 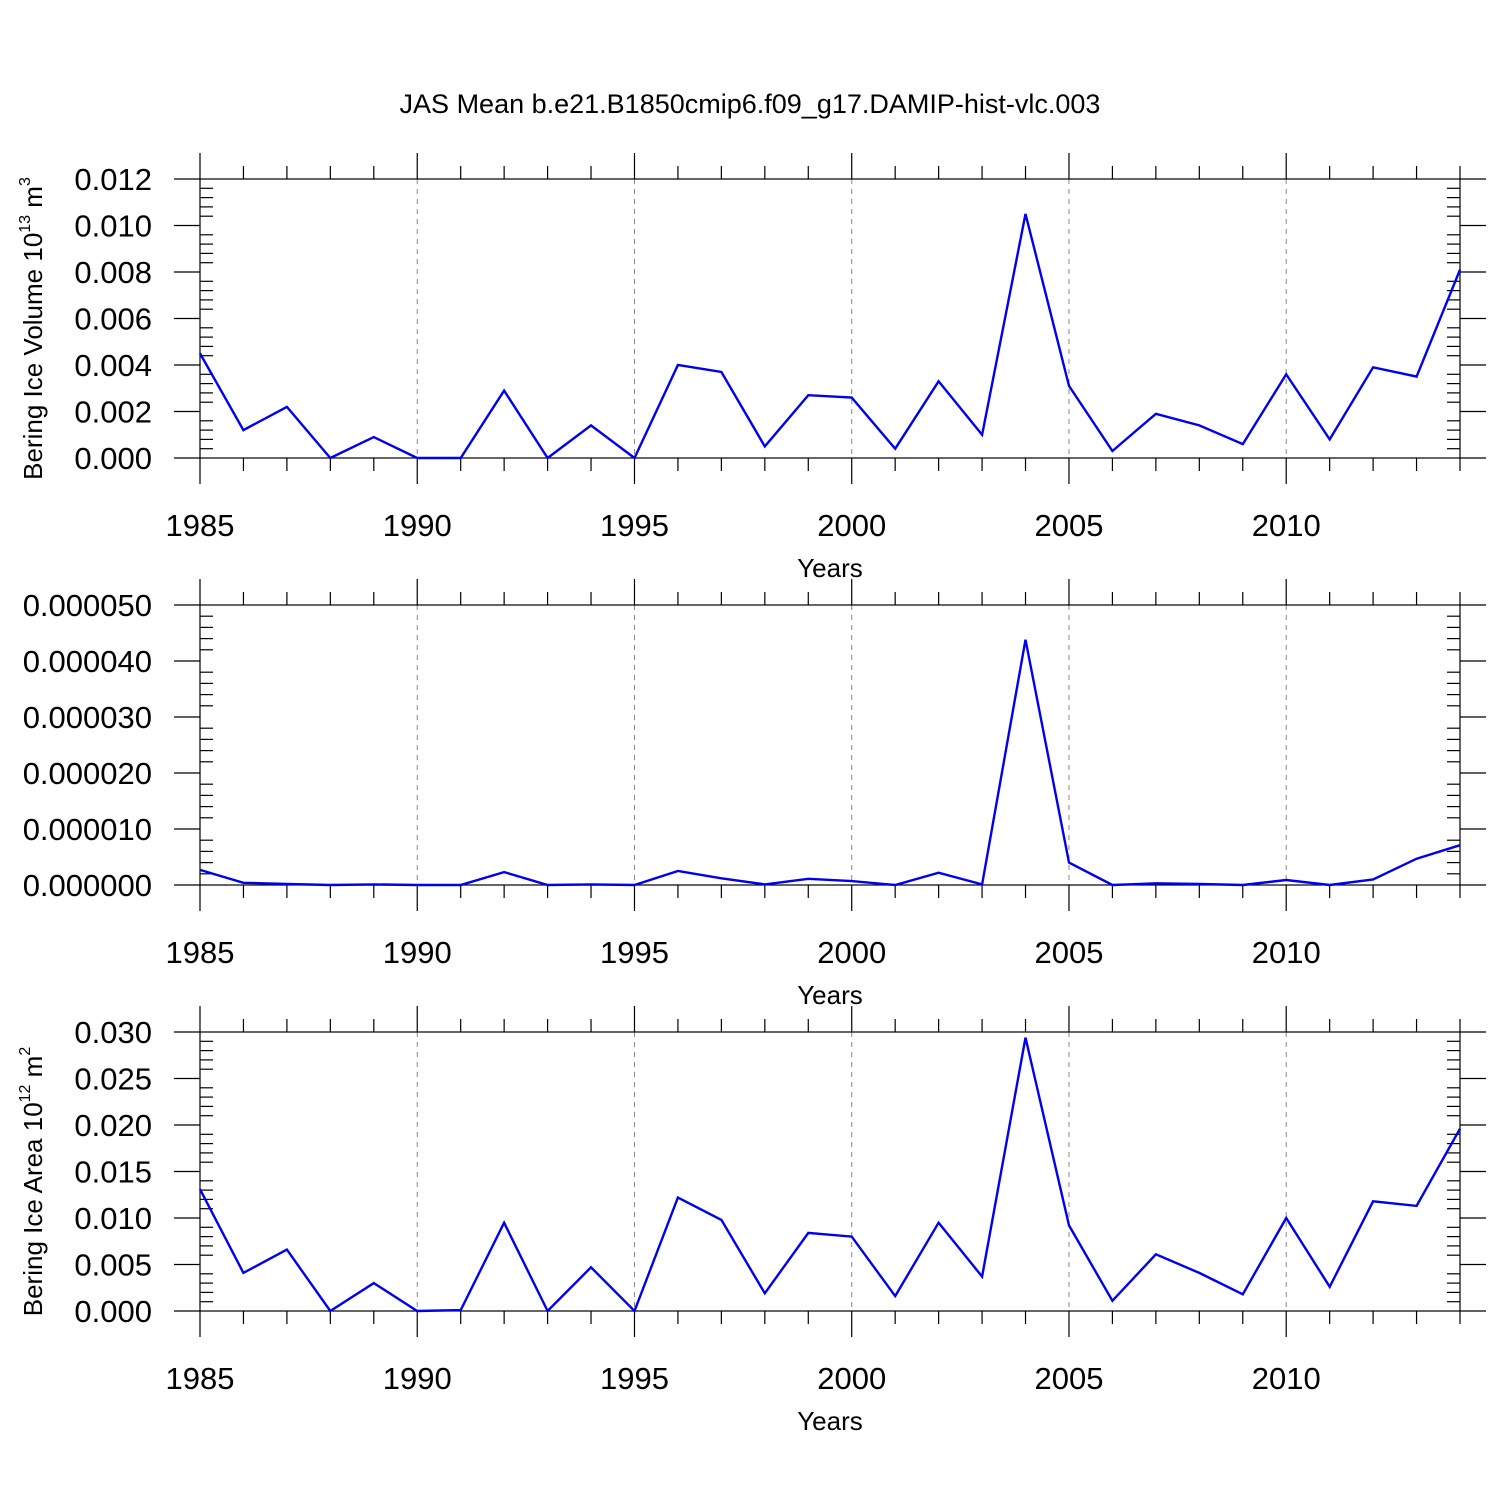 What do you see at coordinates (32, 1182) in the screenshot?
I see `y-axis-label: Bering Ice Area 1012 m2` at bounding box center [32, 1182].